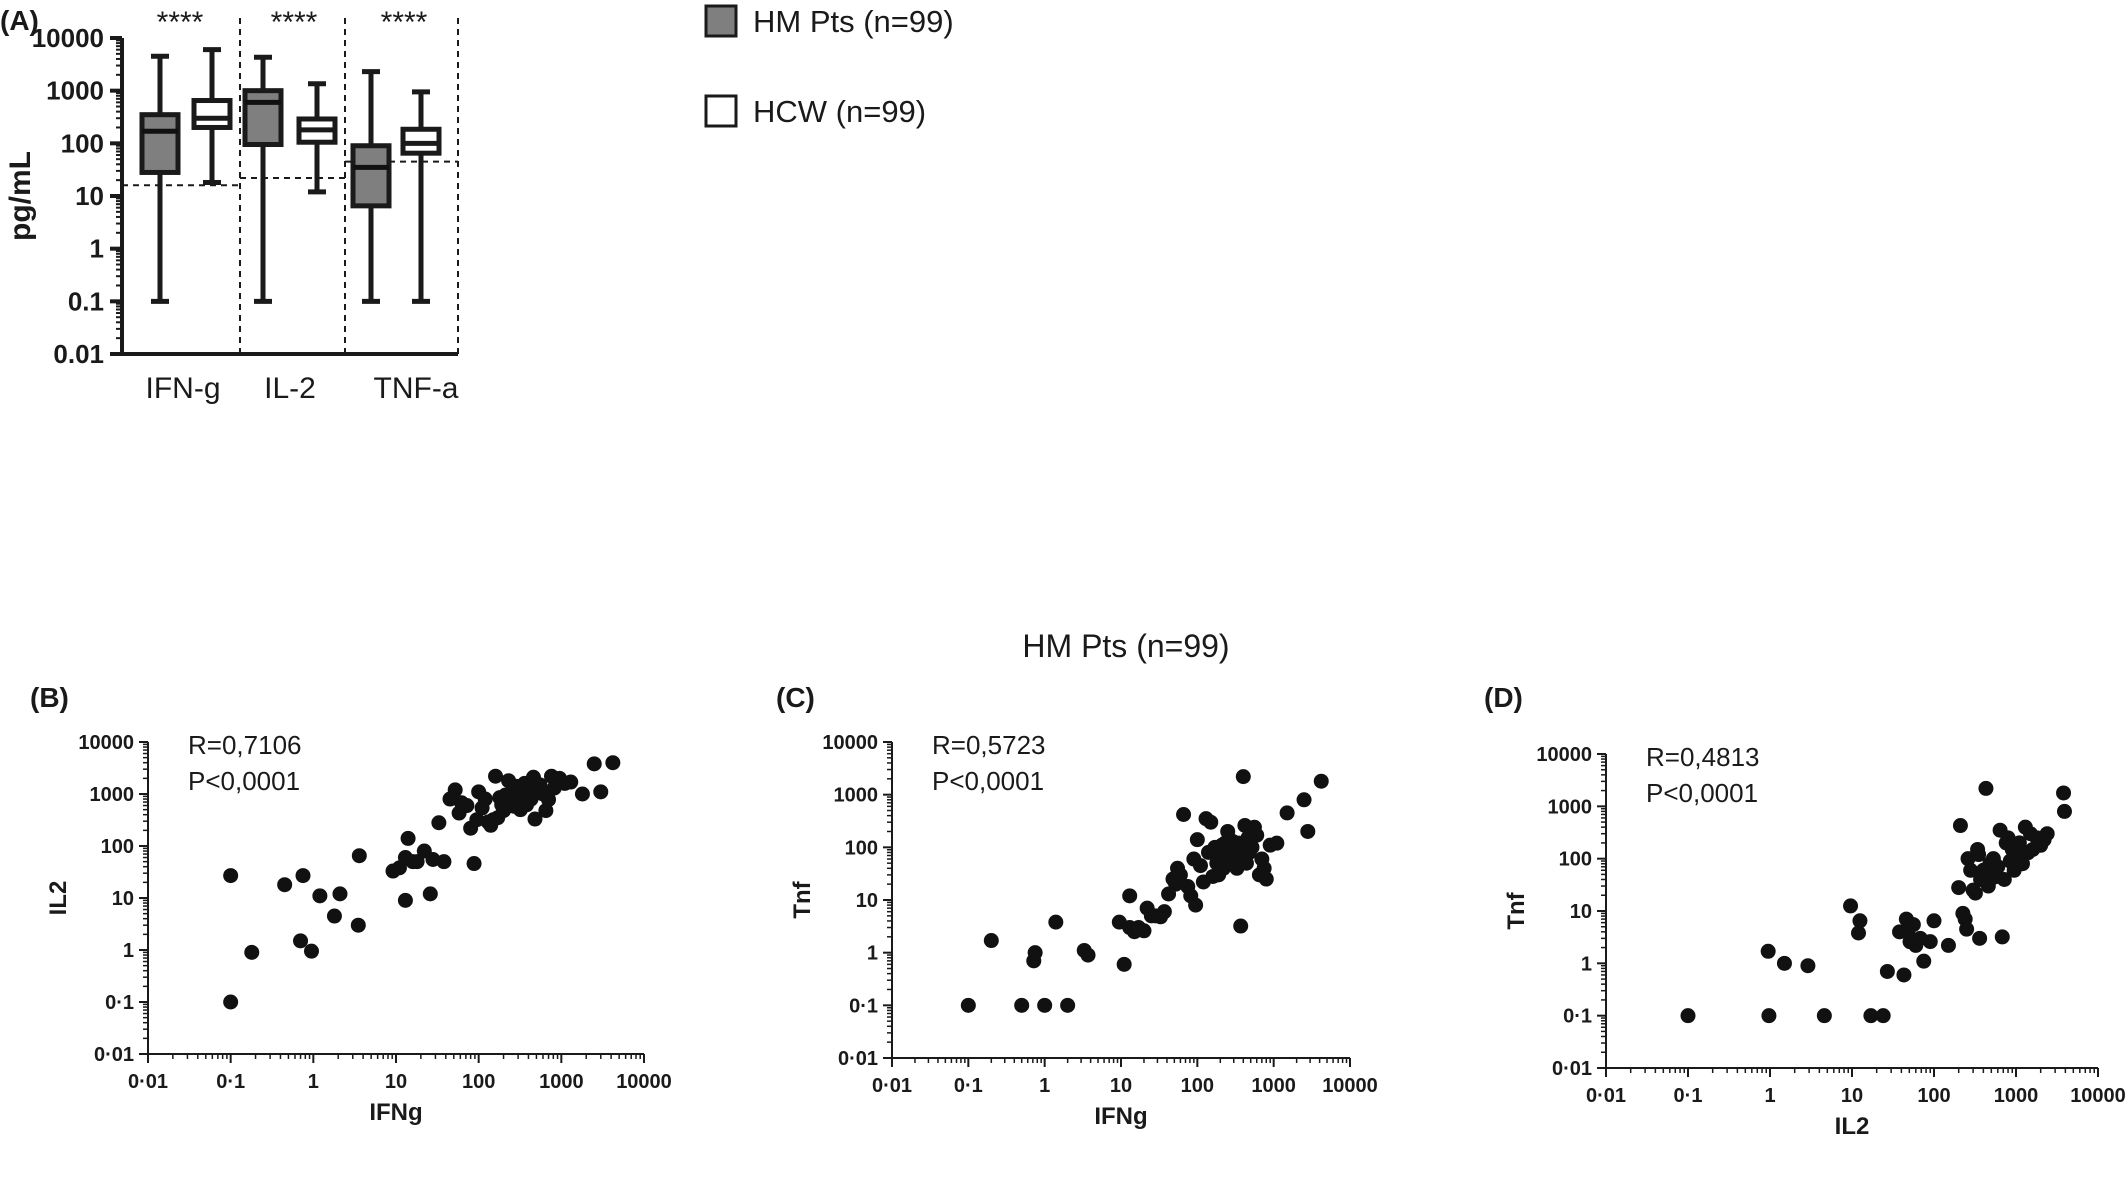  Describe the element at coordinates (1121, 1086) in the screenshot. I see `scatter-x-tick-label: 10` at that location.